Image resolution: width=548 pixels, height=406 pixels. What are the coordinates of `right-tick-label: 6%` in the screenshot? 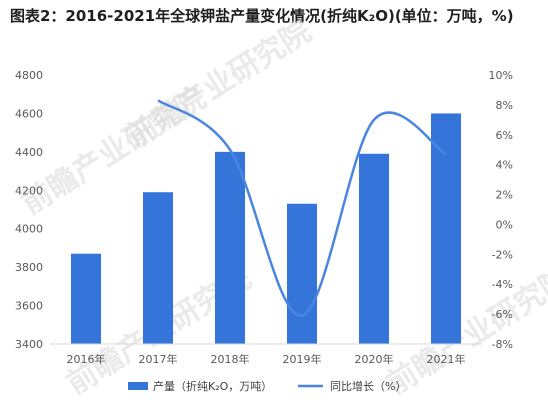 It's located at (504, 135).